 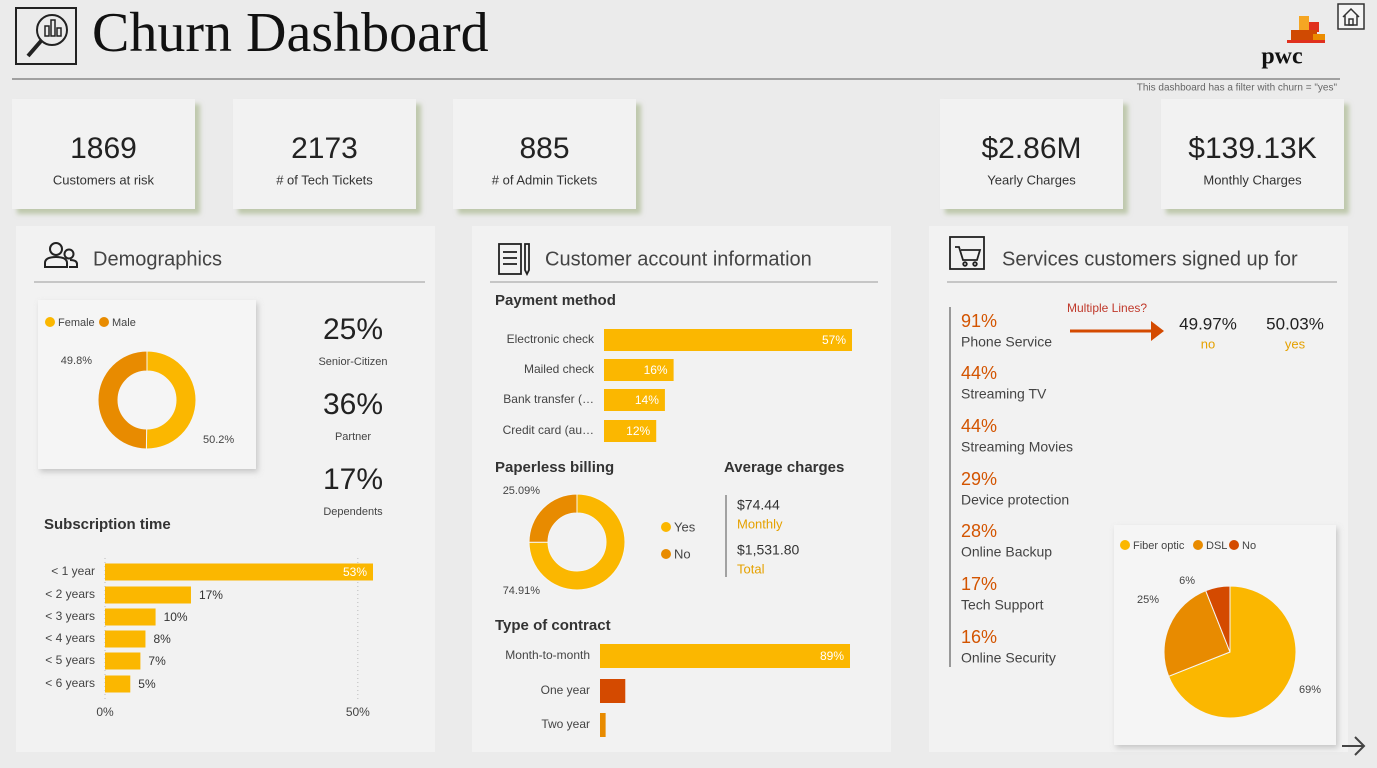 What do you see at coordinates (638, 431) in the screenshot?
I see `value-label: 12%` at bounding box center [638, 431].